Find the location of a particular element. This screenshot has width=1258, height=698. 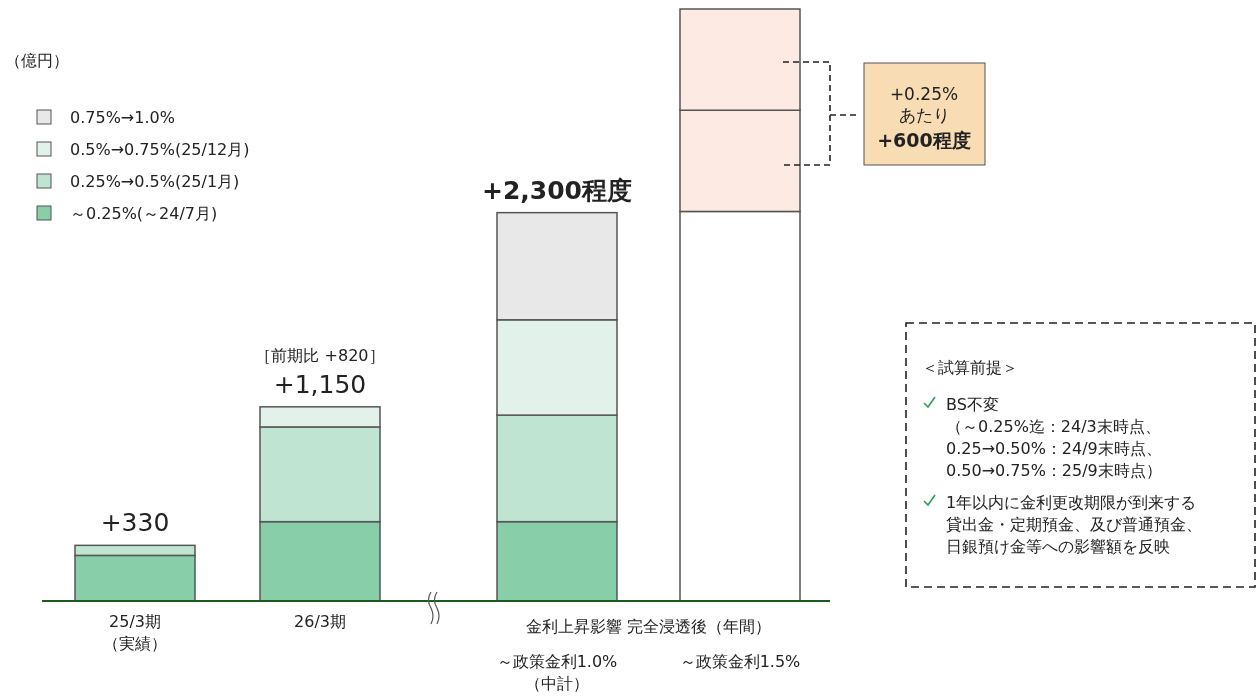

legend-label: 0.5%→0.75%(25/12月) is located at coordinates (160, 149).